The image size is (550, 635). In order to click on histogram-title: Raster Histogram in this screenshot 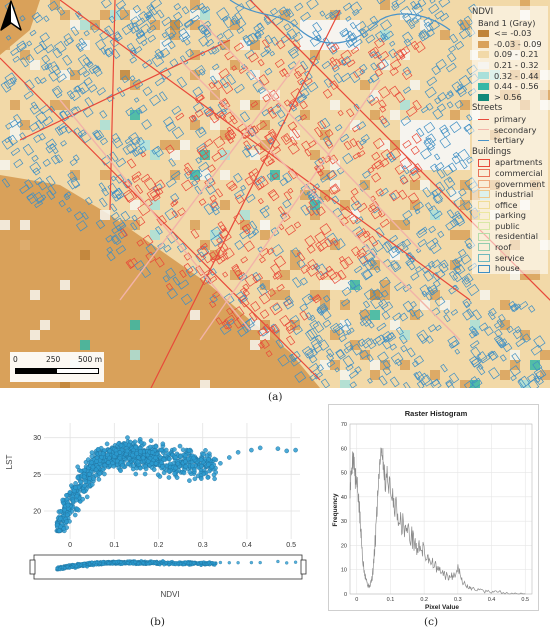, I will do `click(436, 413)`.